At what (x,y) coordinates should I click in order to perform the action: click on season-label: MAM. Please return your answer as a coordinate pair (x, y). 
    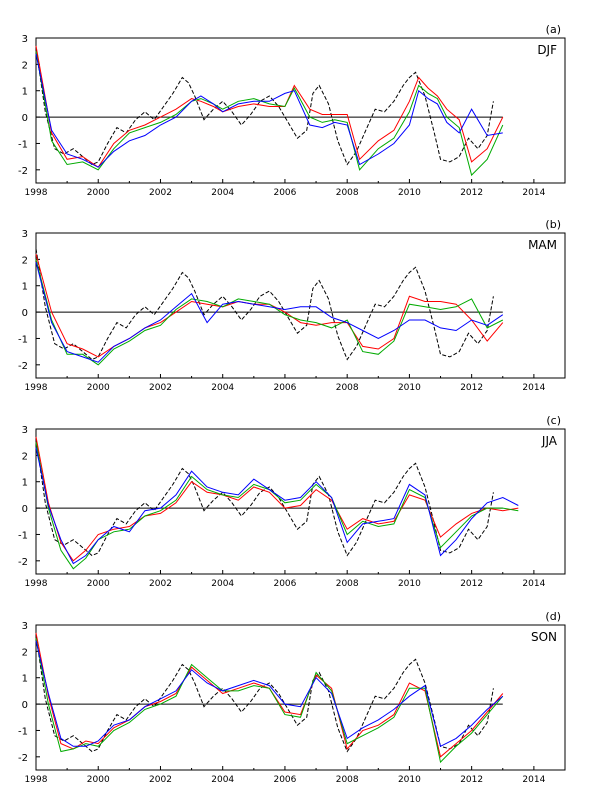
    Looking at the image, I should click on (542, 245).